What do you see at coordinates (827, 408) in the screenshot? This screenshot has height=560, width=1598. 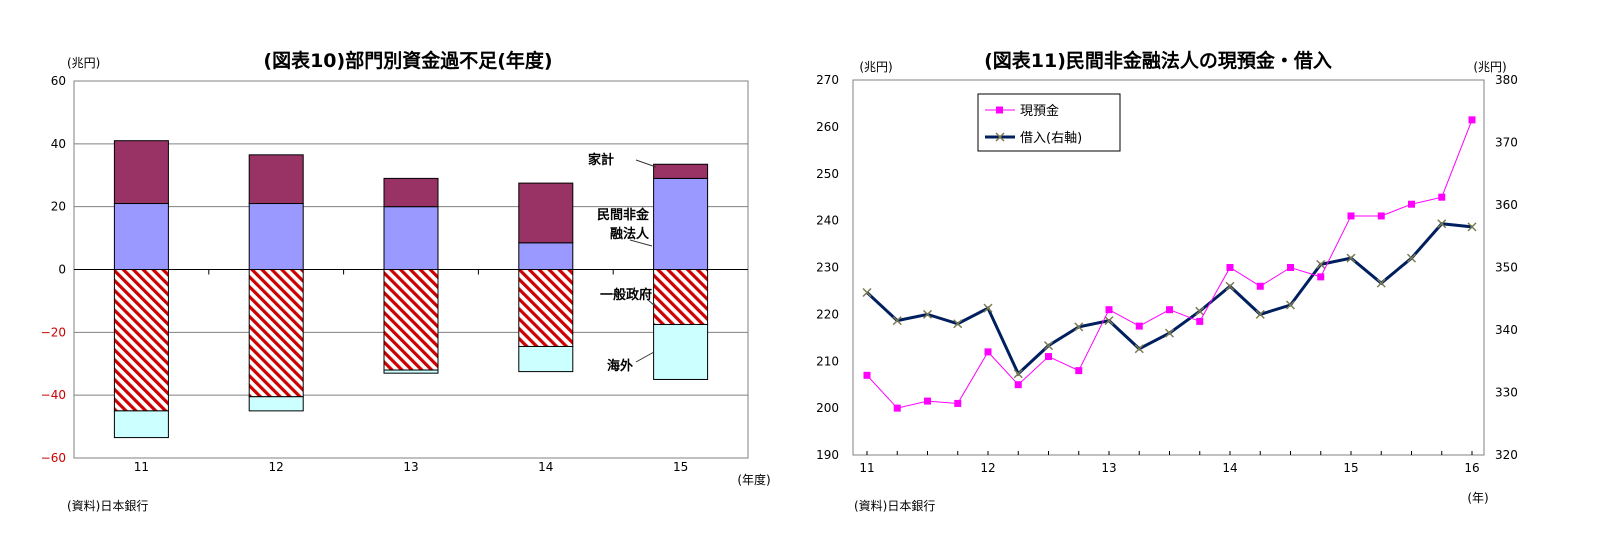 I see `chart2-y-tick-label-left: 200` at bounding box center [827, 408].